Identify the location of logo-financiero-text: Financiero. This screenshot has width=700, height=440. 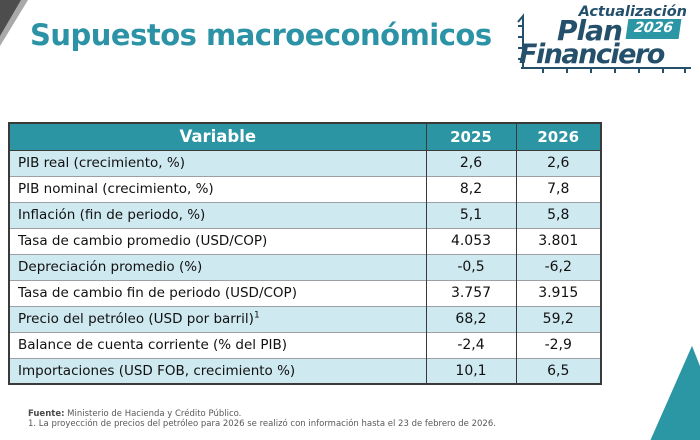
(592, 54).